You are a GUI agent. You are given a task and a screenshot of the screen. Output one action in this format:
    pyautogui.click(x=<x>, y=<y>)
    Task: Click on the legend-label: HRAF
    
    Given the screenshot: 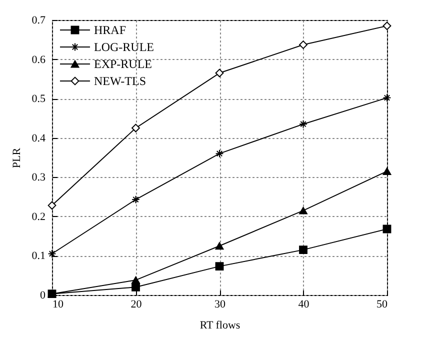 What is the action you would take?
    pyautogui.click(x=110, y=30)
    